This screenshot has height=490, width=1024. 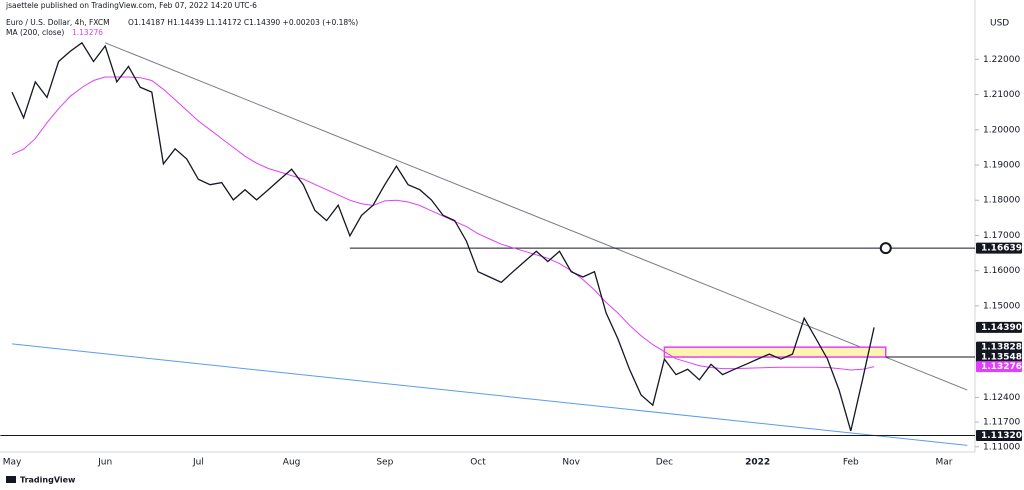 What do you see at coordinates (1001, 236) in the screenshot?
I see `y-tick-label: 1.17000` at bounding box center [1001, 236].